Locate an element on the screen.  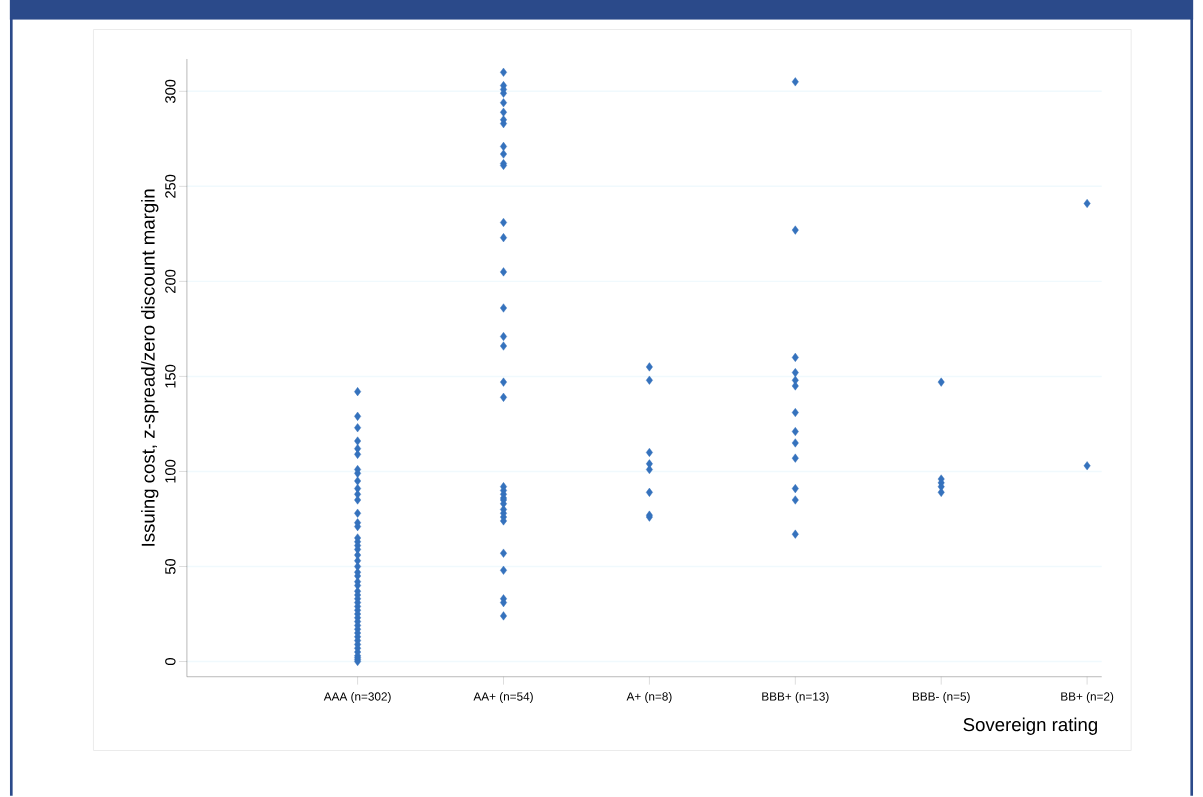
y-tick-label: 0 is located at coordinates (170, 661).